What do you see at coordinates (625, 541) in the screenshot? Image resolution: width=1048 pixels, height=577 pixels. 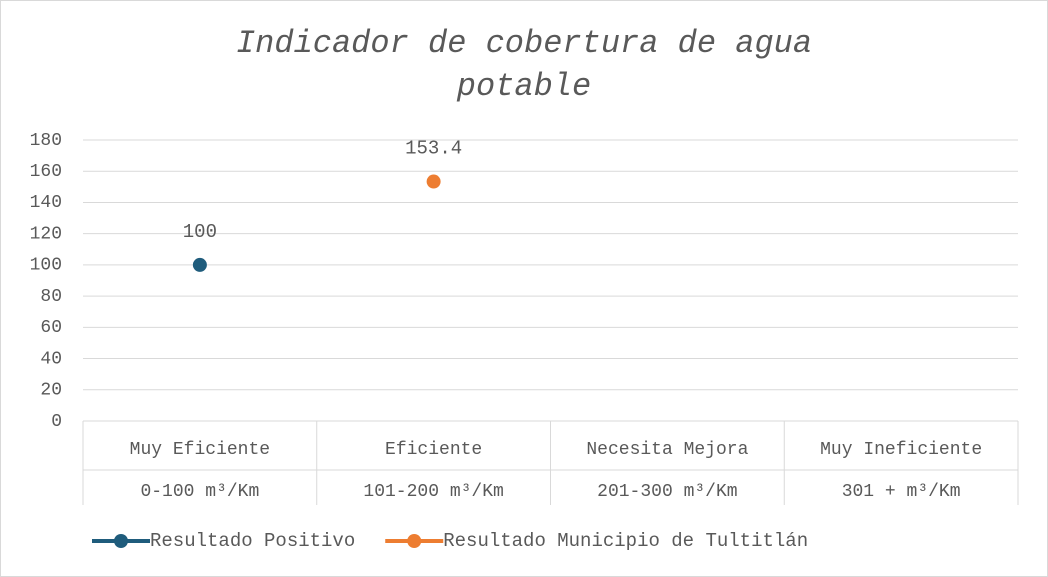 I see `legend-label: Resultado Municipio de Tultitlán` at bounding box center [625, 541].